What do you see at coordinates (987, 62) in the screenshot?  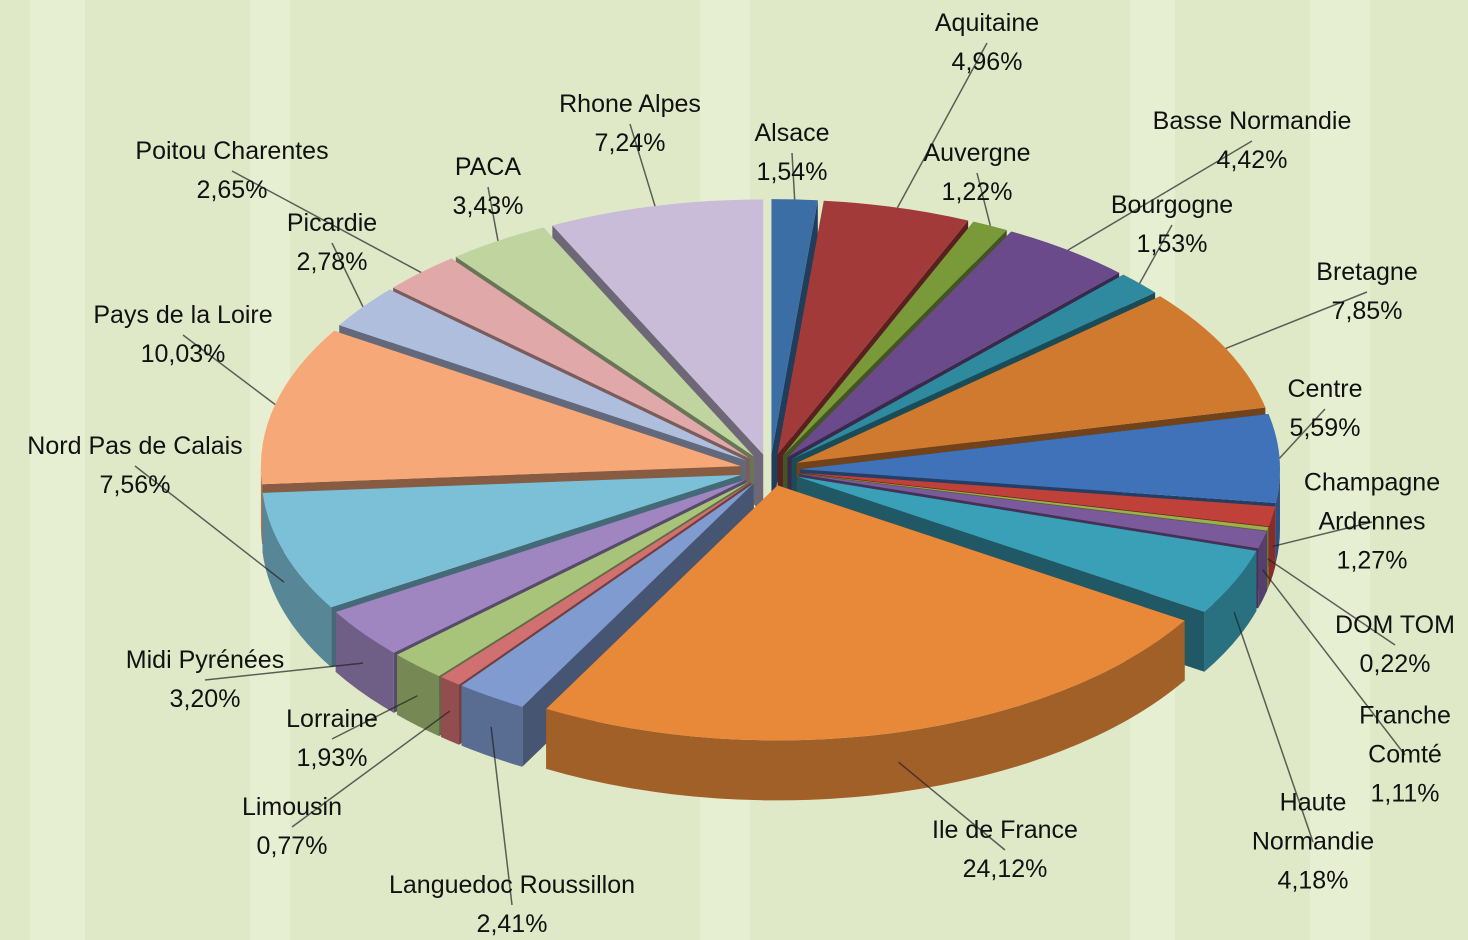 I see `value-label: 4,96%` at bounding box center [987, 62].